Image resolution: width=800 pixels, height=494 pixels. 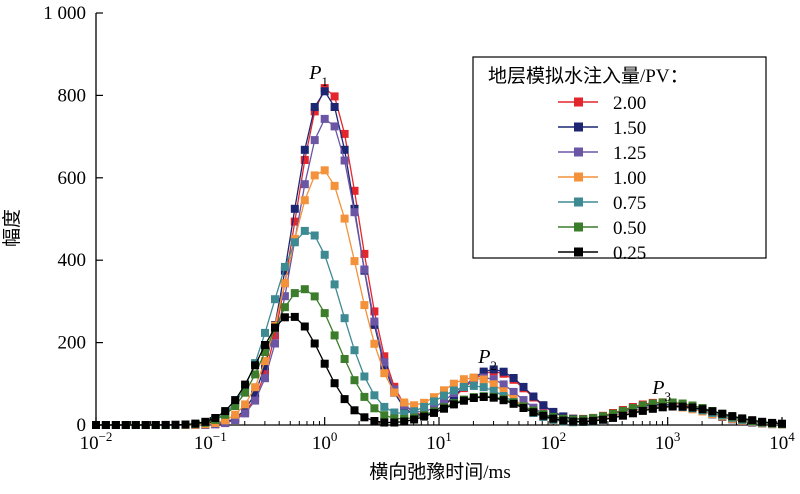 What do you see at coordinates (629, 128) in the screenshot?
I see `legend-label: 1.50` at bounding box center [629, 128].